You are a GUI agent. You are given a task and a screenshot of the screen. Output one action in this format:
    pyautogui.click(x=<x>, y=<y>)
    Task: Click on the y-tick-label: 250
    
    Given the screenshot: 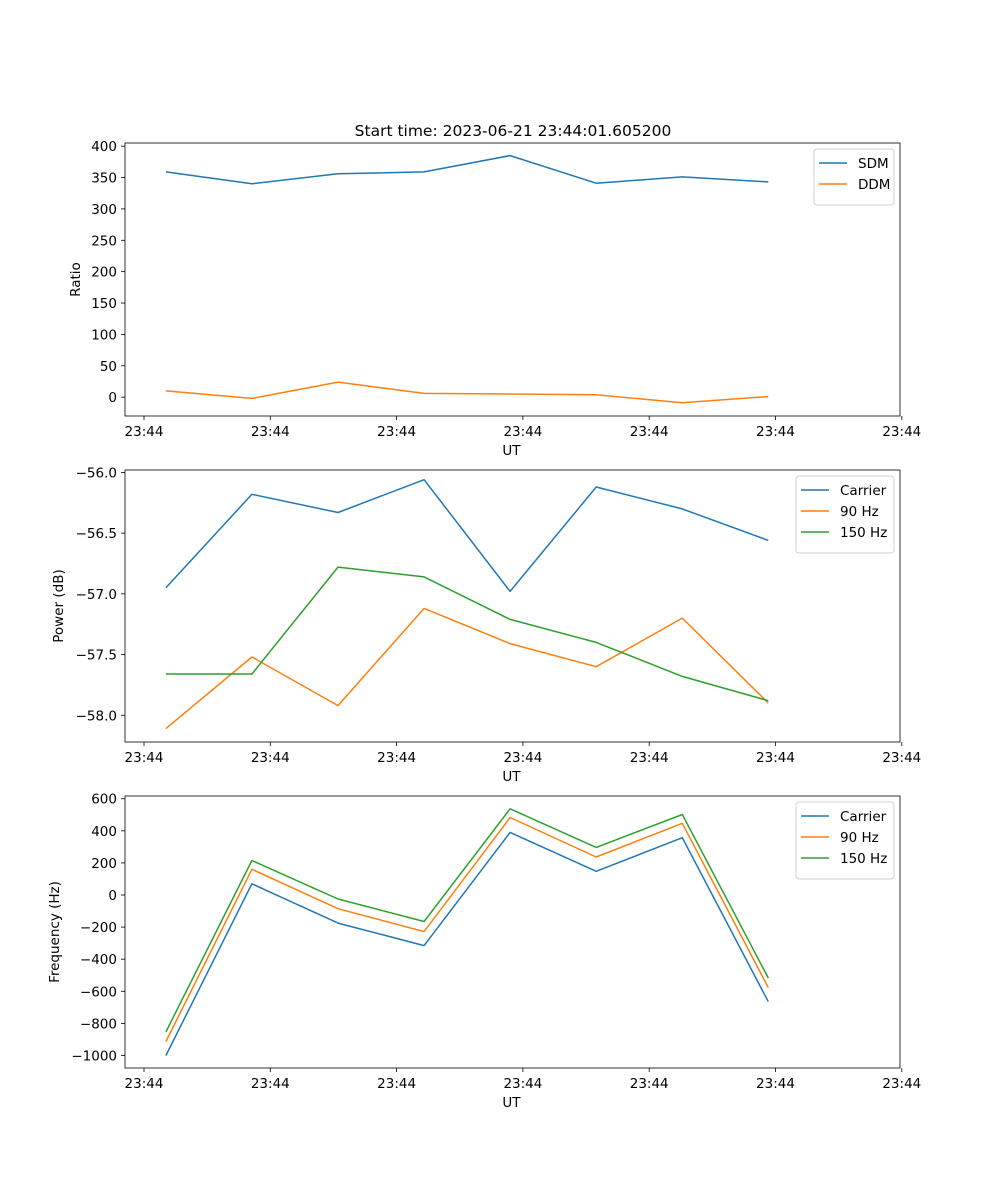 What is the action you would take?
    pyautogui.click(x=104, y=241)
    